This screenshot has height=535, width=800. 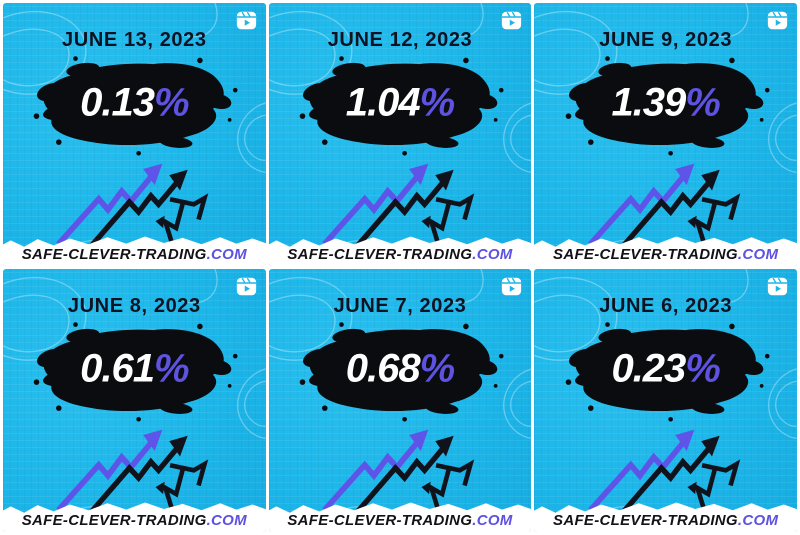 I want to click on ink-splash: 0.68%, so click(x=400, y=371).